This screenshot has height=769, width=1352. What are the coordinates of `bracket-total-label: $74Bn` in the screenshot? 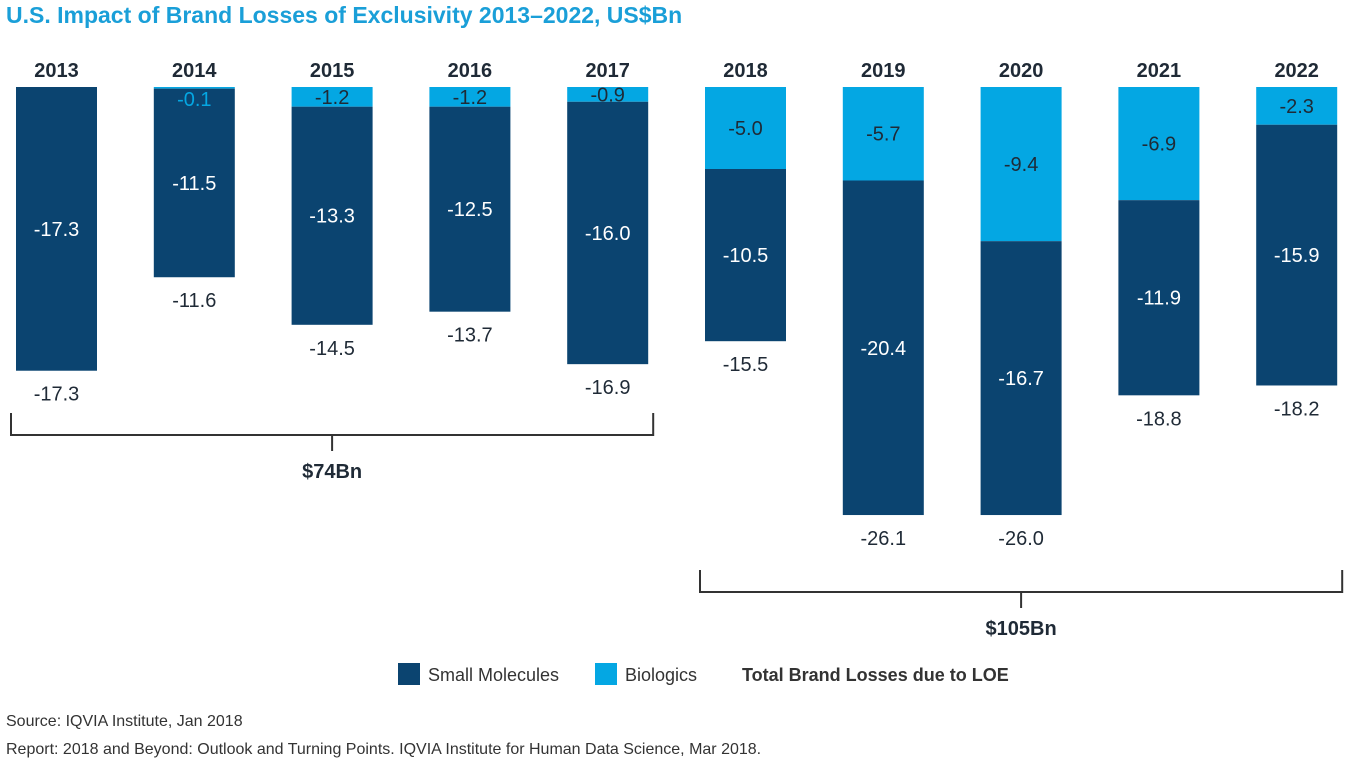 It's located at (332, 472).